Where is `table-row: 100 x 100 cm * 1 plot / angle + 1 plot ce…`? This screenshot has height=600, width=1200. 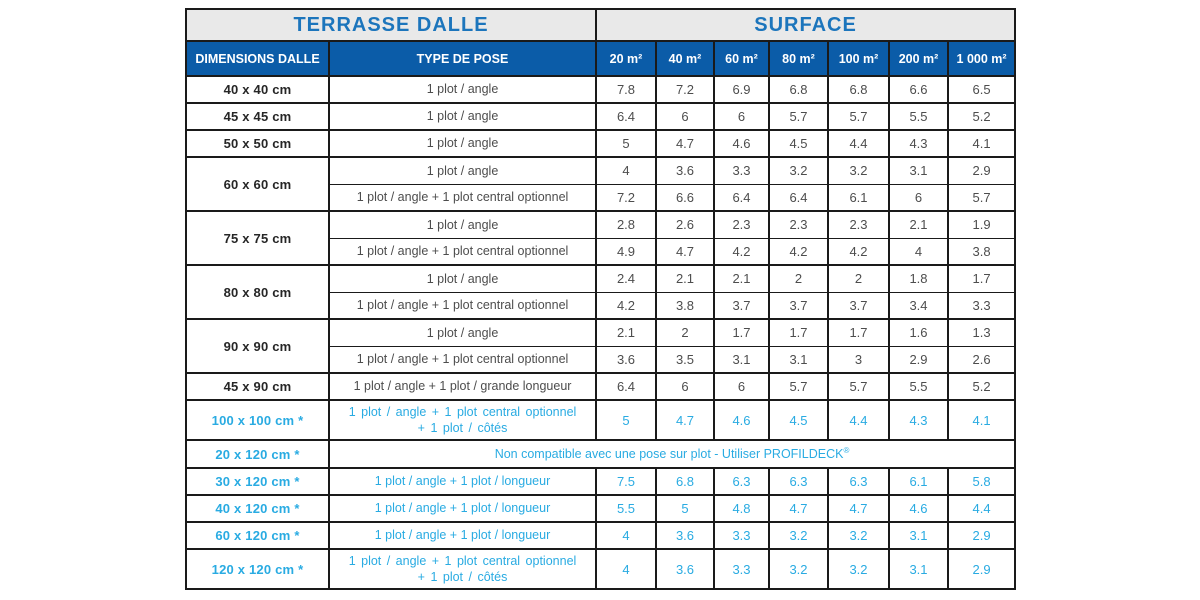
table-row: 100 x 100 cm * 1 plot / angle + 1 plot ce… is located at coordinates (601, 420).